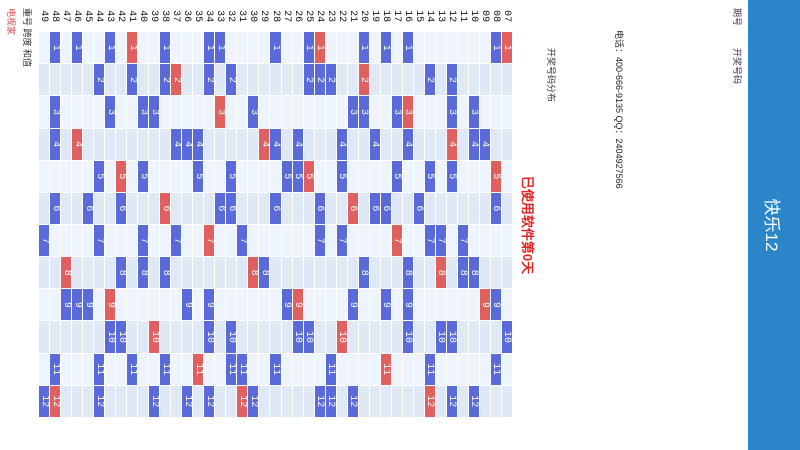  Describe the element at coordinates (253, 273) in the screenshot. I see `grid-cell: 8` at that location.